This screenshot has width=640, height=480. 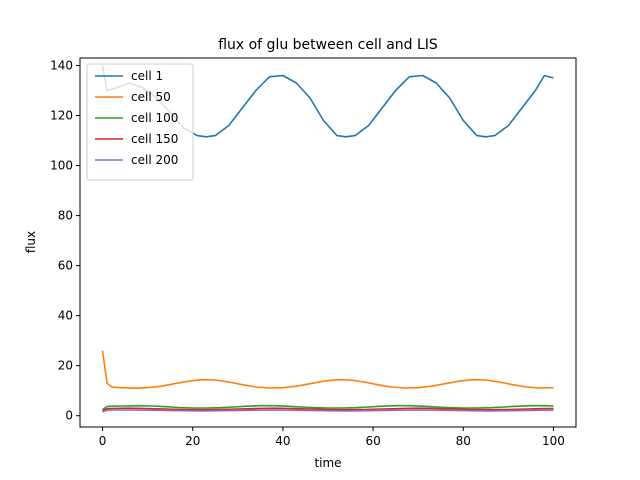 I want to click on y-tick-label: 120, so click(x=61, y=116).